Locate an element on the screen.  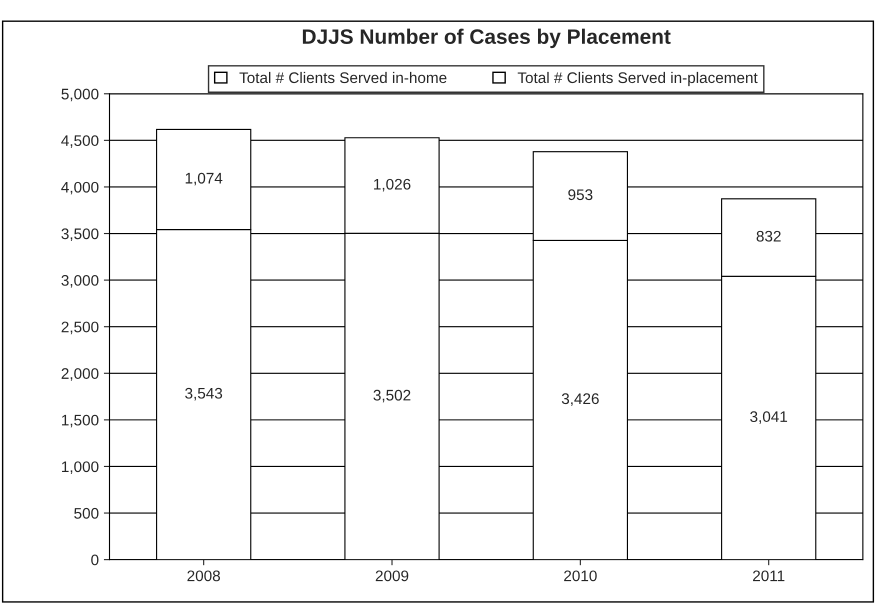
x-tick-label: 2010 is located at coordinates (580, 576).